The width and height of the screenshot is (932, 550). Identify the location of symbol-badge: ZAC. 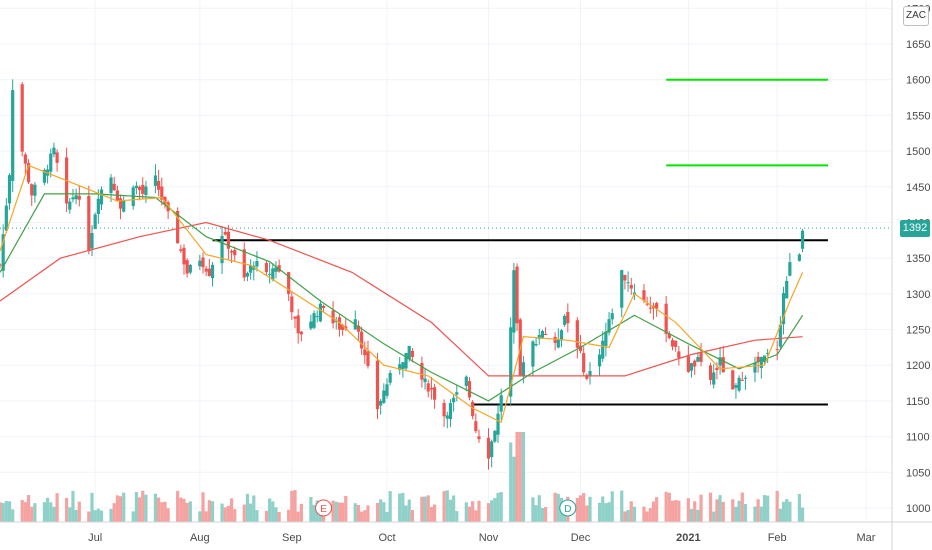
(916, 16).